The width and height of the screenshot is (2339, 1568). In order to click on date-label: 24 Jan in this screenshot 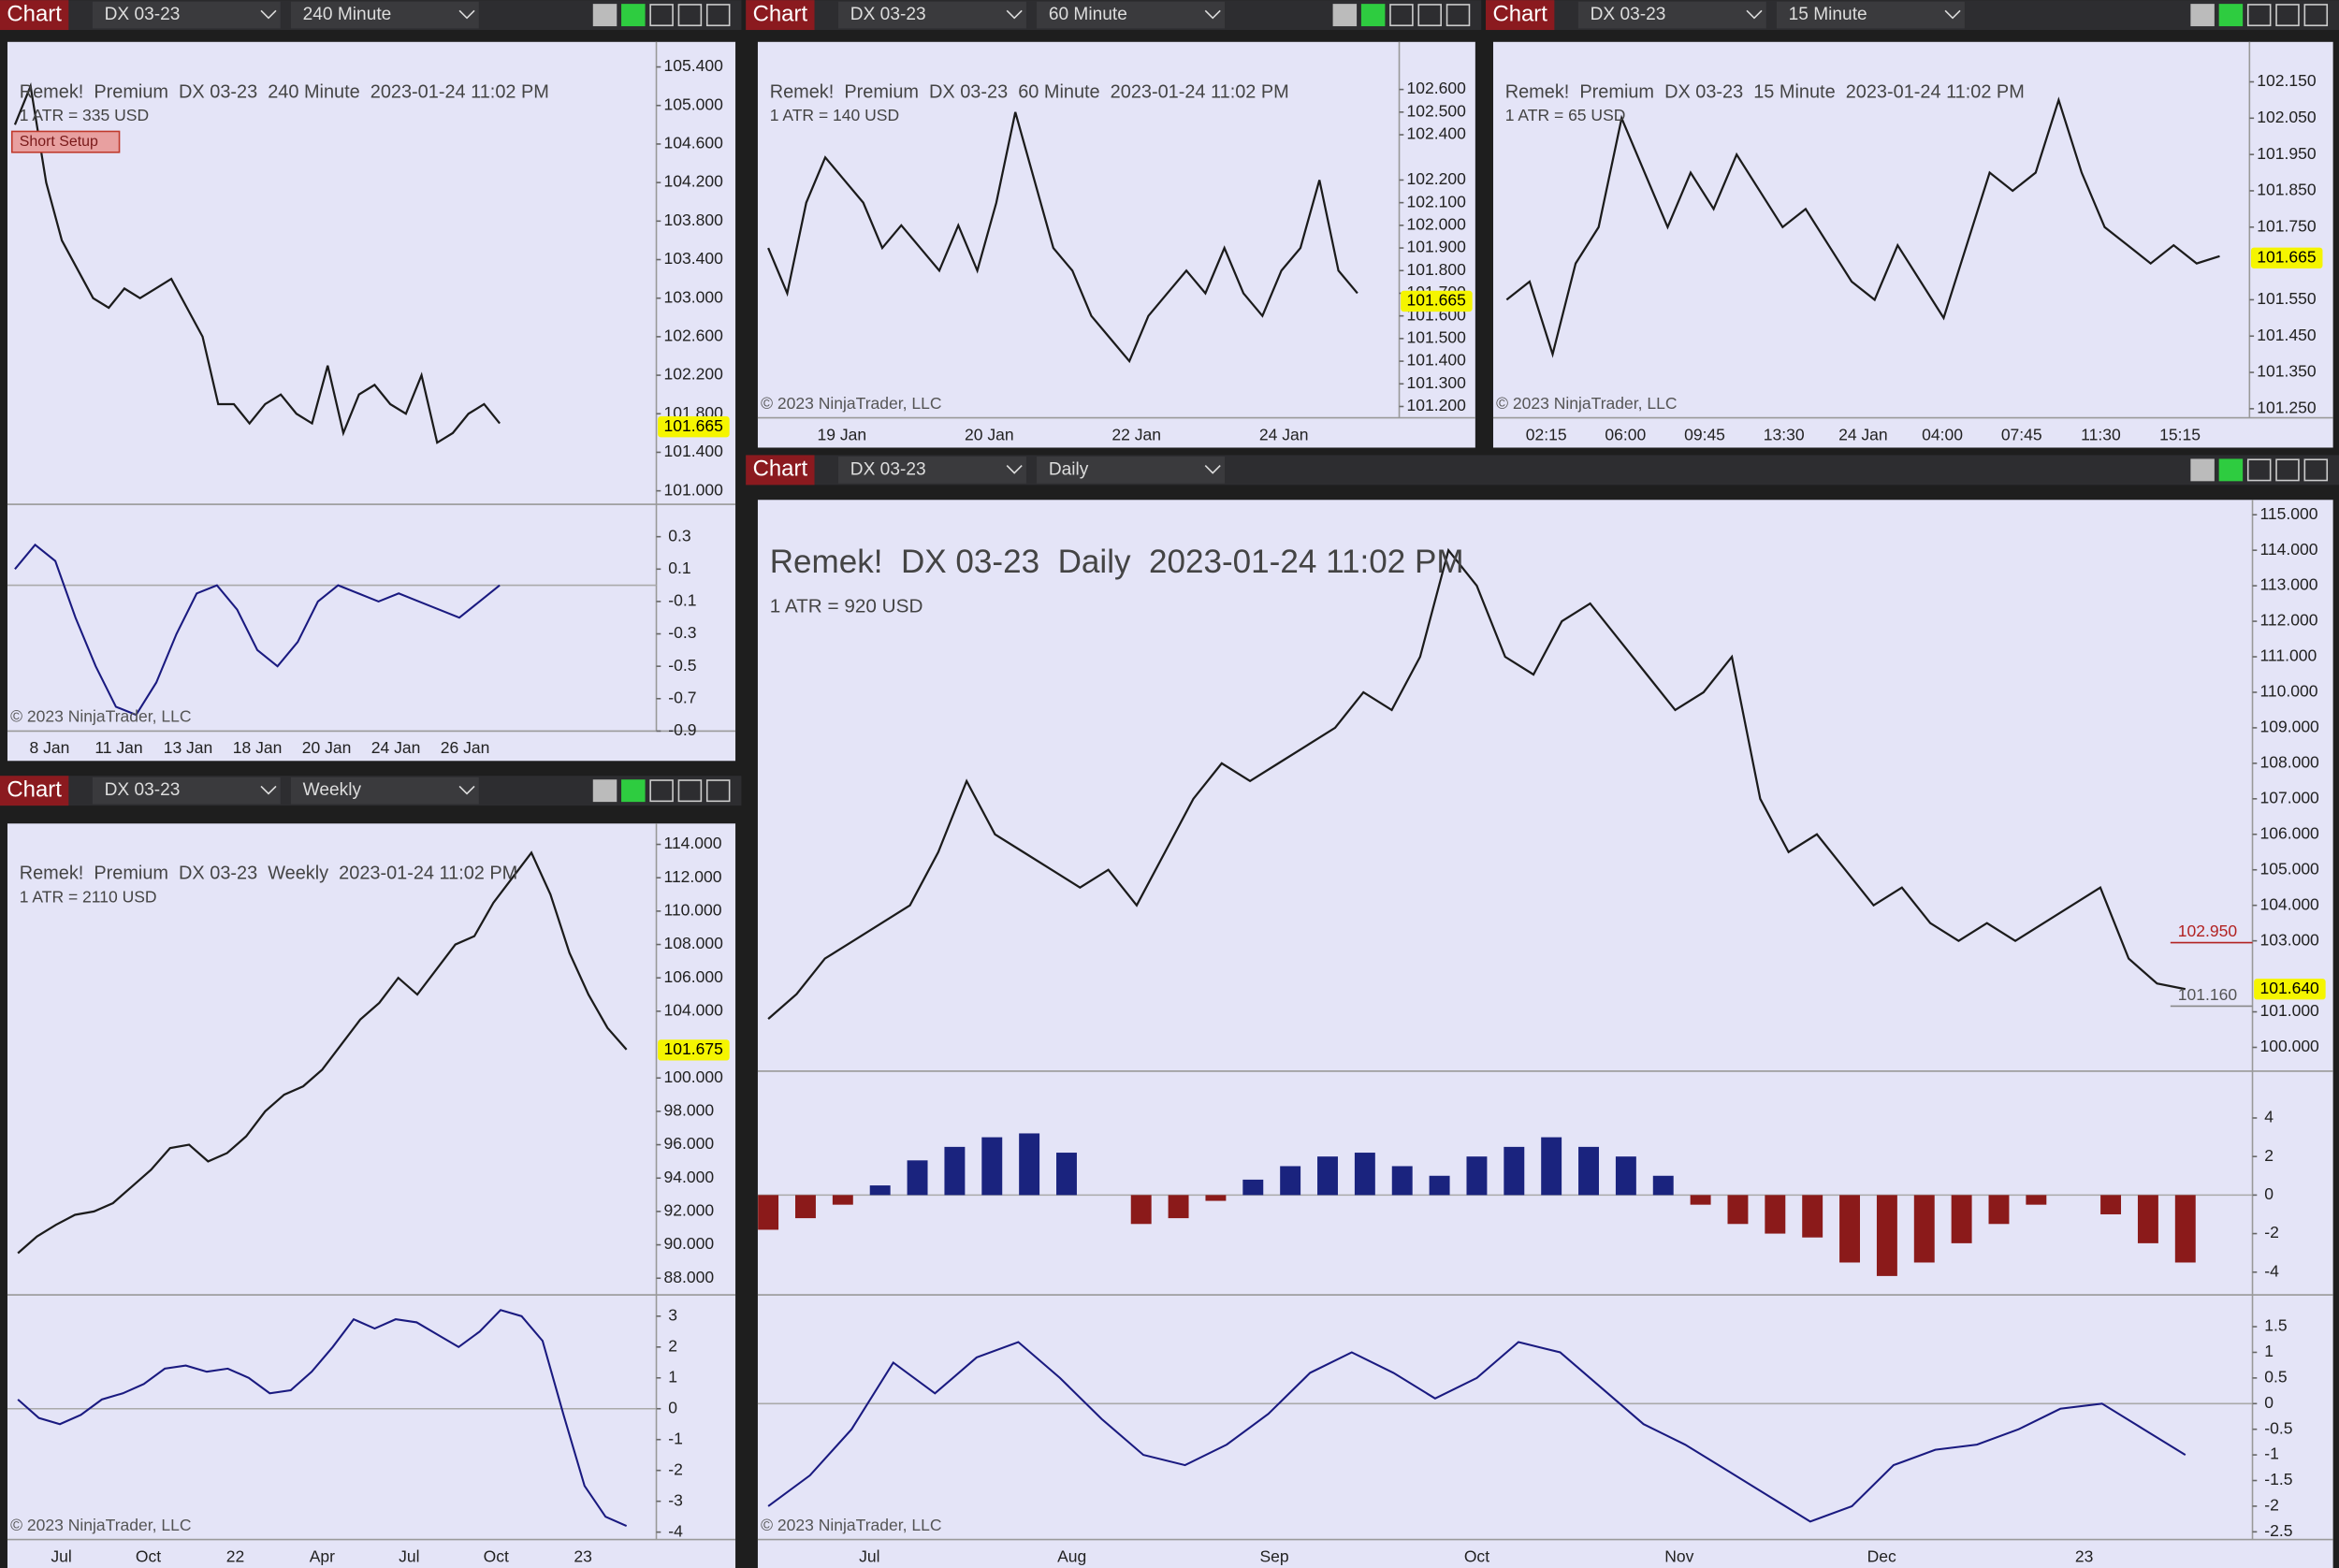, I will do `click(1284, 434)`.